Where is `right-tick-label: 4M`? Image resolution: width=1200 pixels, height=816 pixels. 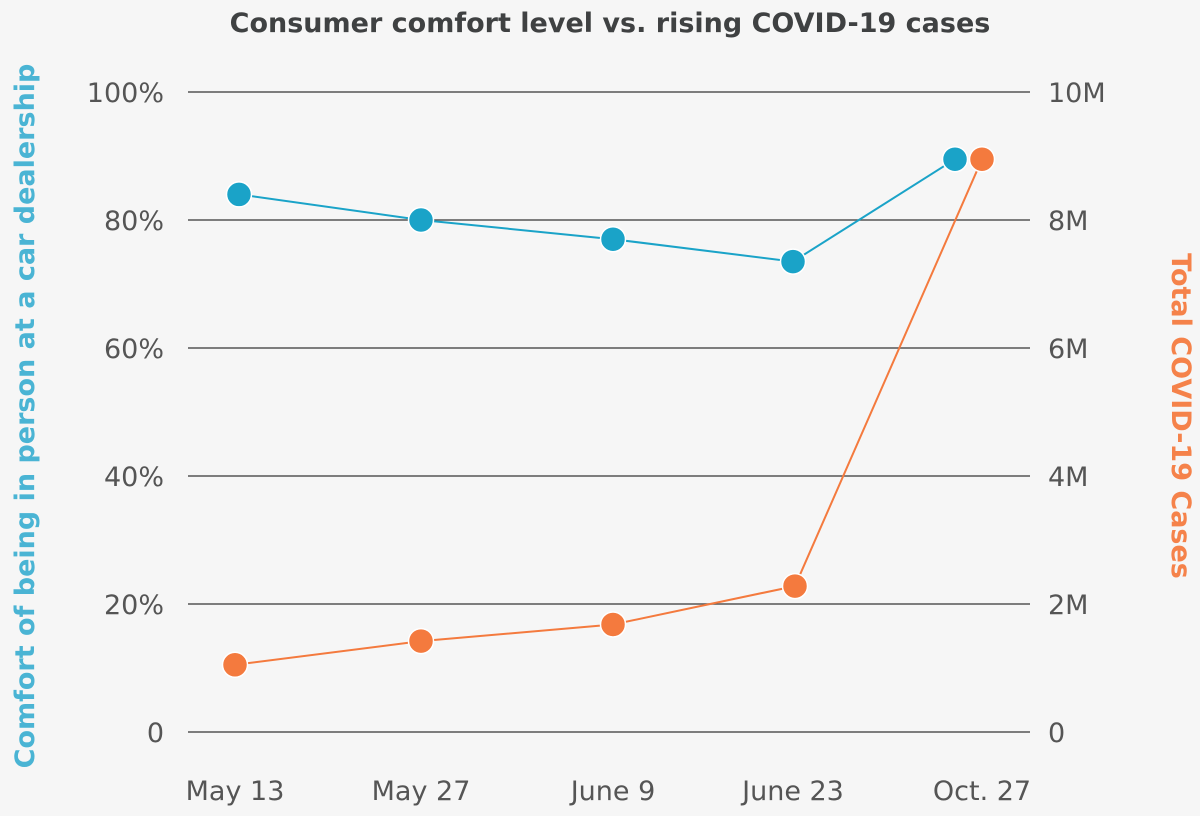 right-tick-label: 4M is located at coordinates (1068, 477).